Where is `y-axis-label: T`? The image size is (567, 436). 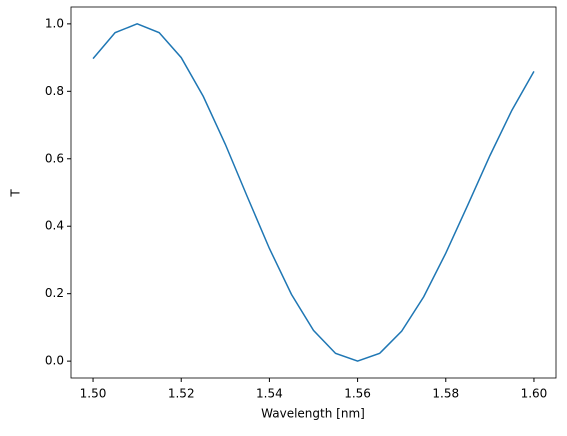 y-axis-label: T is located at coordinates (16, 193).